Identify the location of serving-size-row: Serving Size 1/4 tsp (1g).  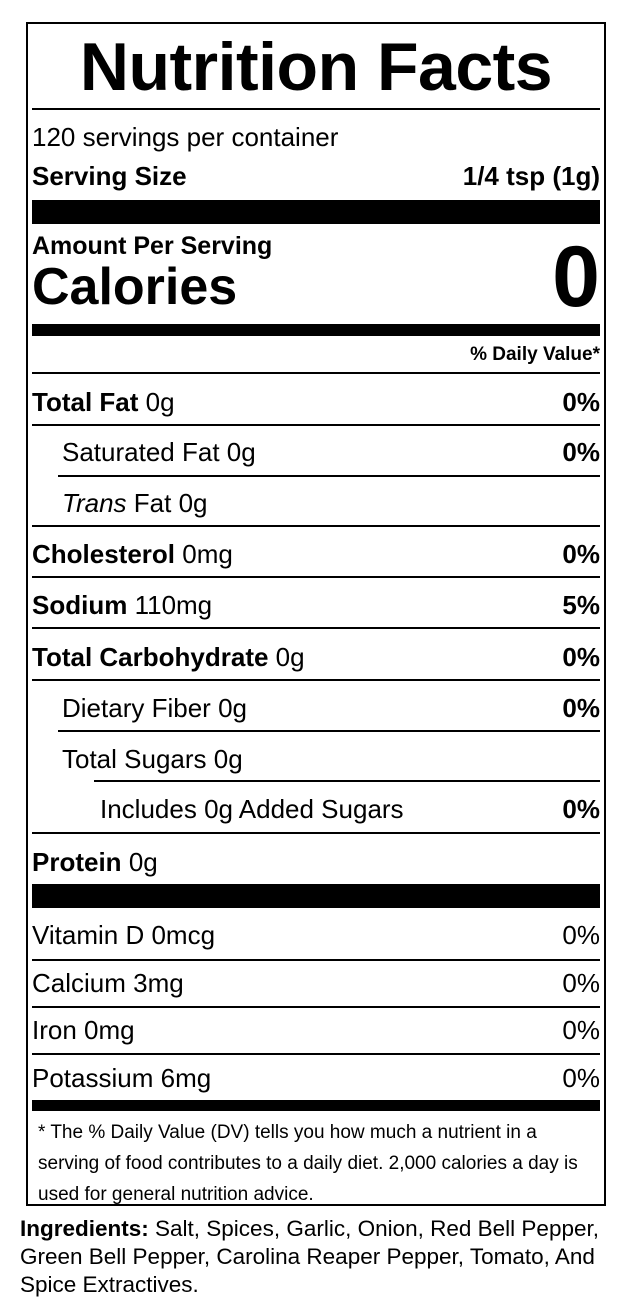
(316, 176).